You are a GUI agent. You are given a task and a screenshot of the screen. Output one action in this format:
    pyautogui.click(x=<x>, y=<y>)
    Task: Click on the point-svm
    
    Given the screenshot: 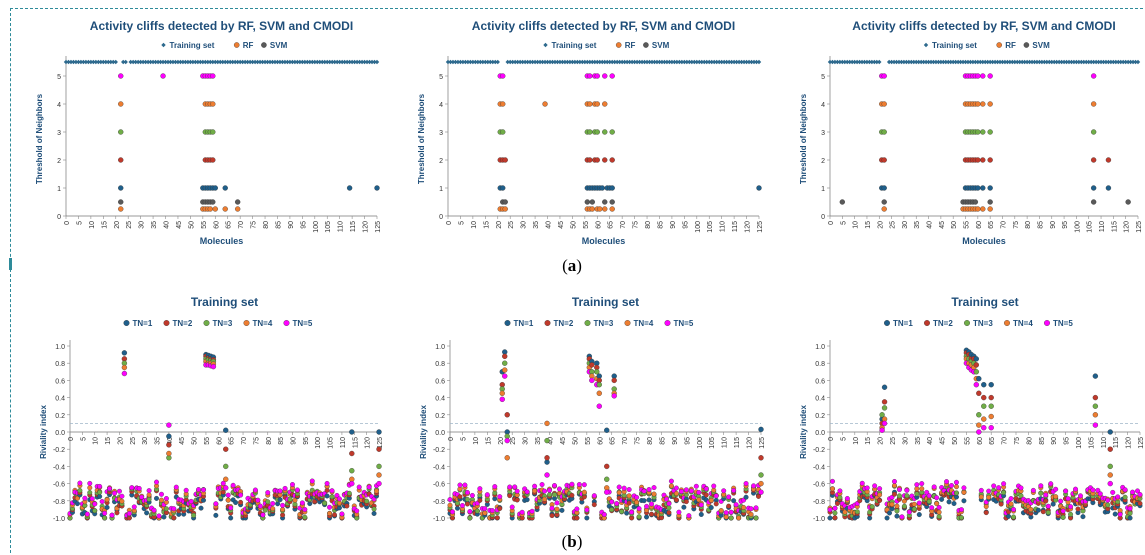 What is the action you would take?
    pyautogui.click(x=592, y=202)
    